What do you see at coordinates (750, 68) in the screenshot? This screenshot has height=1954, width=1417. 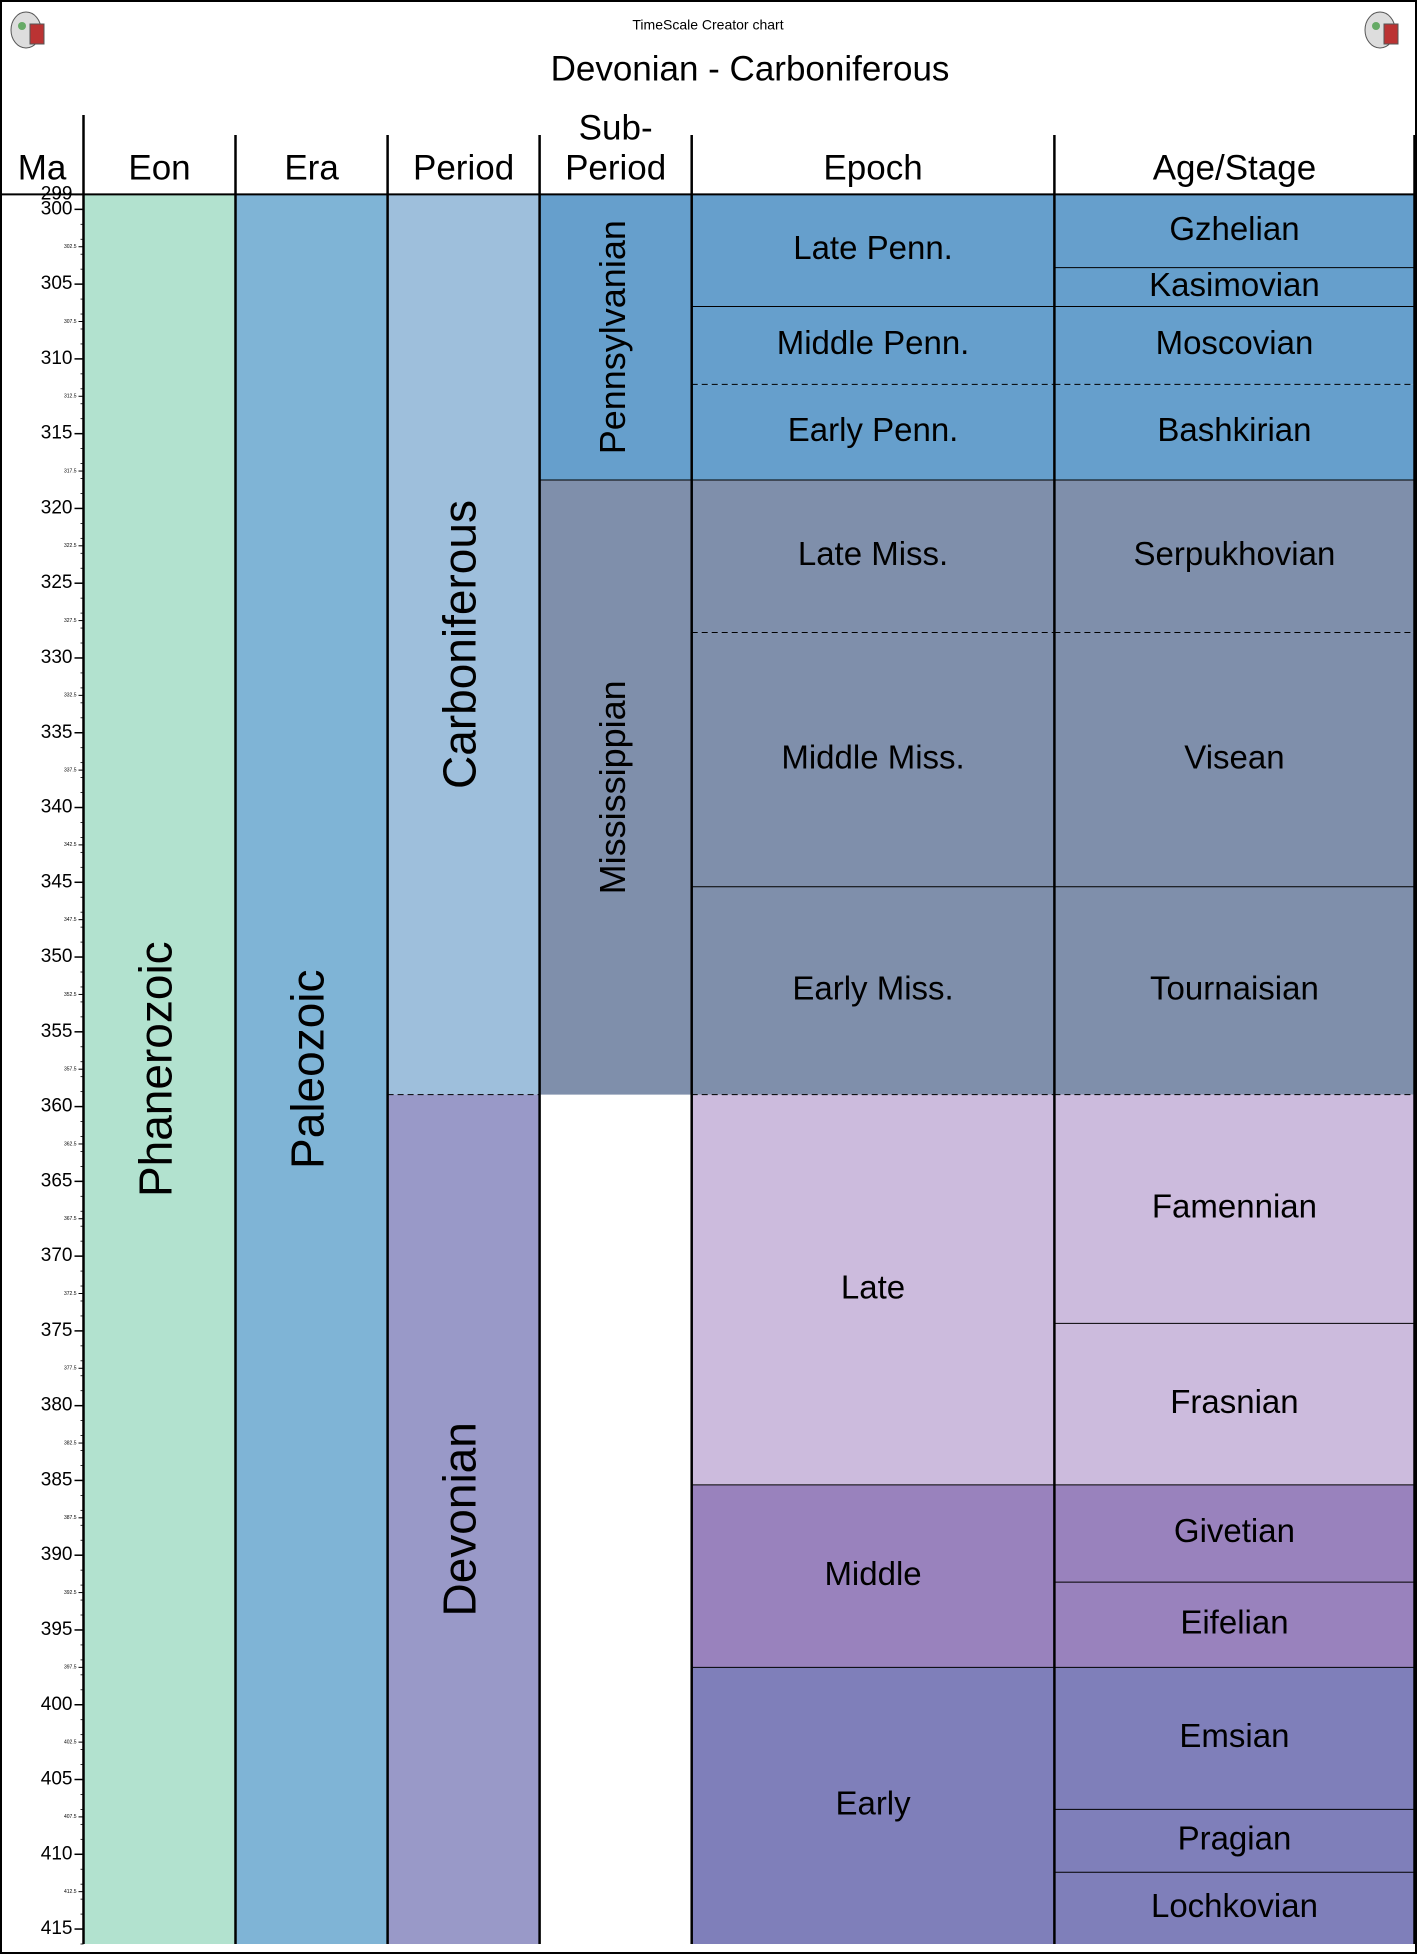 I see `chart-title: Devonian - Carboniferous` at bounding box center [750, 68].